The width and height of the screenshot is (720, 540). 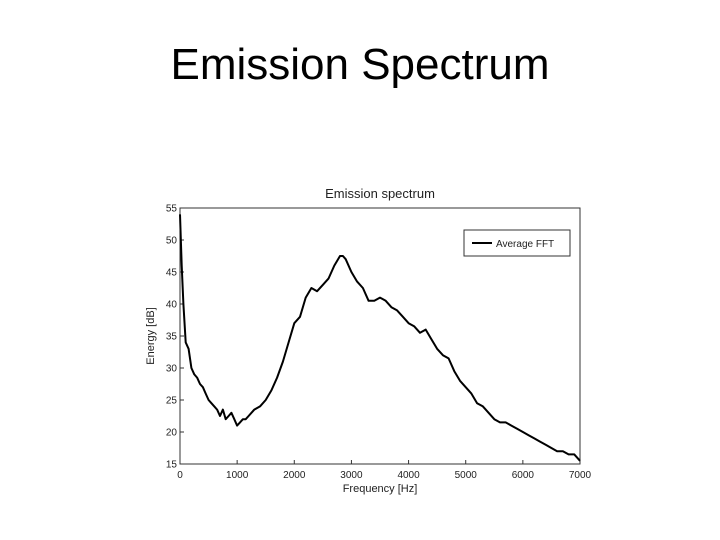 What do you see at coordinates (172, 465) in the screenshot?
I see `y-tick-label: 15` at bounding box center [172, 465].